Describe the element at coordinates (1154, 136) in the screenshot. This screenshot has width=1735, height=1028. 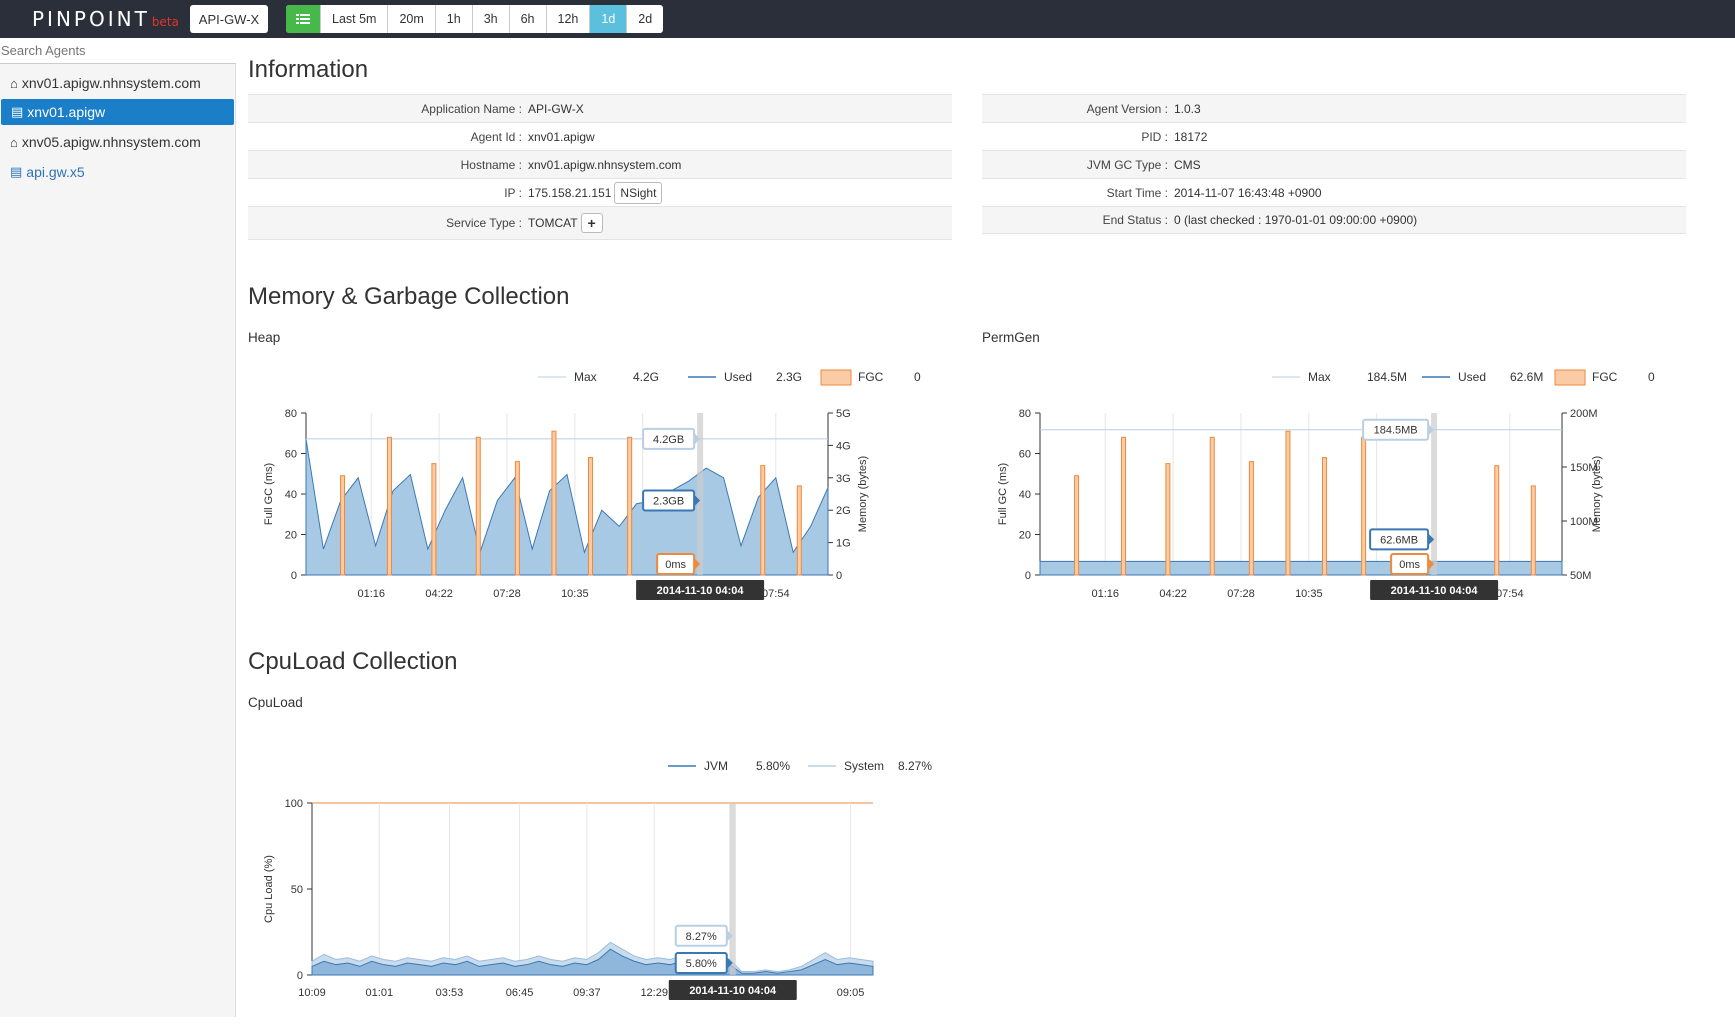
I see `info-label: PID :` at that location.